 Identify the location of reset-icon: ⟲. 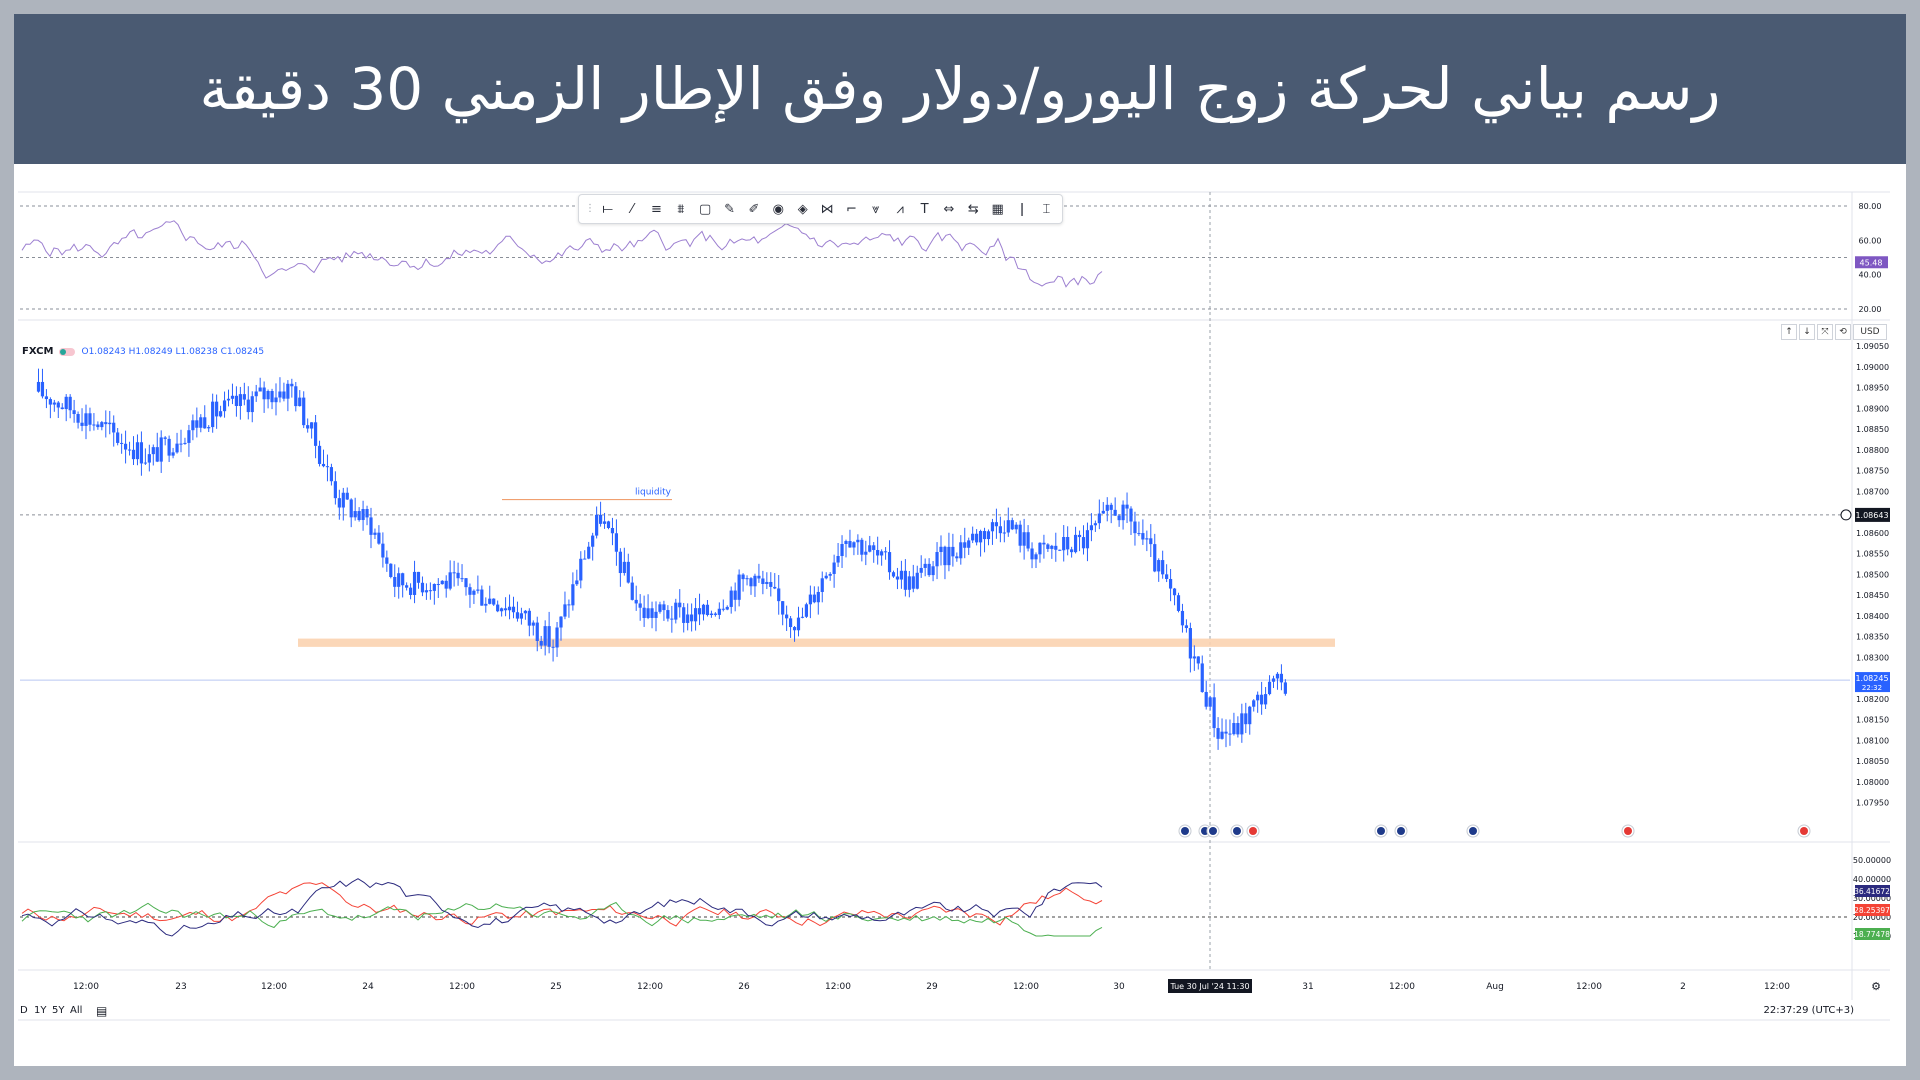
(1843, 332).